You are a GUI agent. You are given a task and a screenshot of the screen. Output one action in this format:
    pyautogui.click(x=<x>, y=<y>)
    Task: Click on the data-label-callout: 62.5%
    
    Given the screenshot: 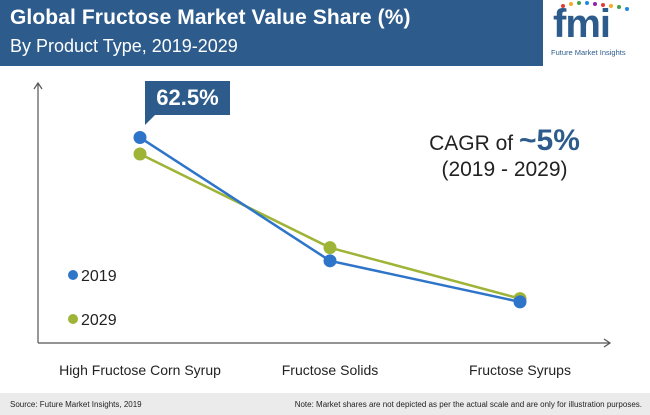 What is the action you would take?
    pyautogui.click(x=187, y=98)
    